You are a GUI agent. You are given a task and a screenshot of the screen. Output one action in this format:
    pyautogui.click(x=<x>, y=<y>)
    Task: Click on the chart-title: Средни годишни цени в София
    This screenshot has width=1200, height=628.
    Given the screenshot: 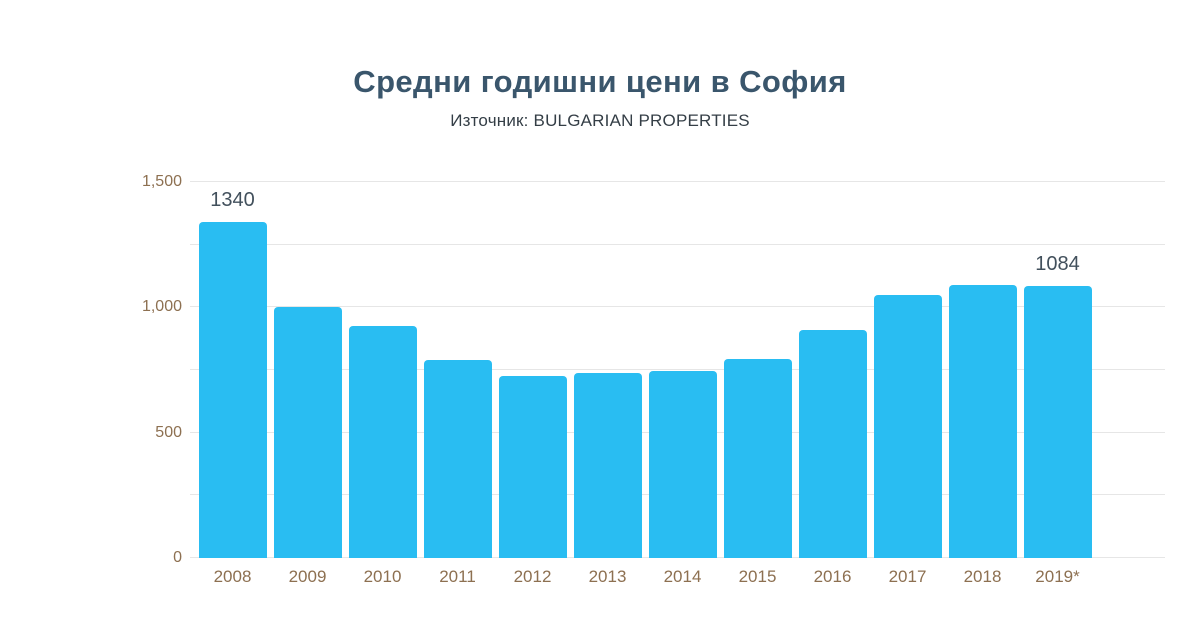 What is the action you would take?
    pyautogui.click(x=600, y=81)
    